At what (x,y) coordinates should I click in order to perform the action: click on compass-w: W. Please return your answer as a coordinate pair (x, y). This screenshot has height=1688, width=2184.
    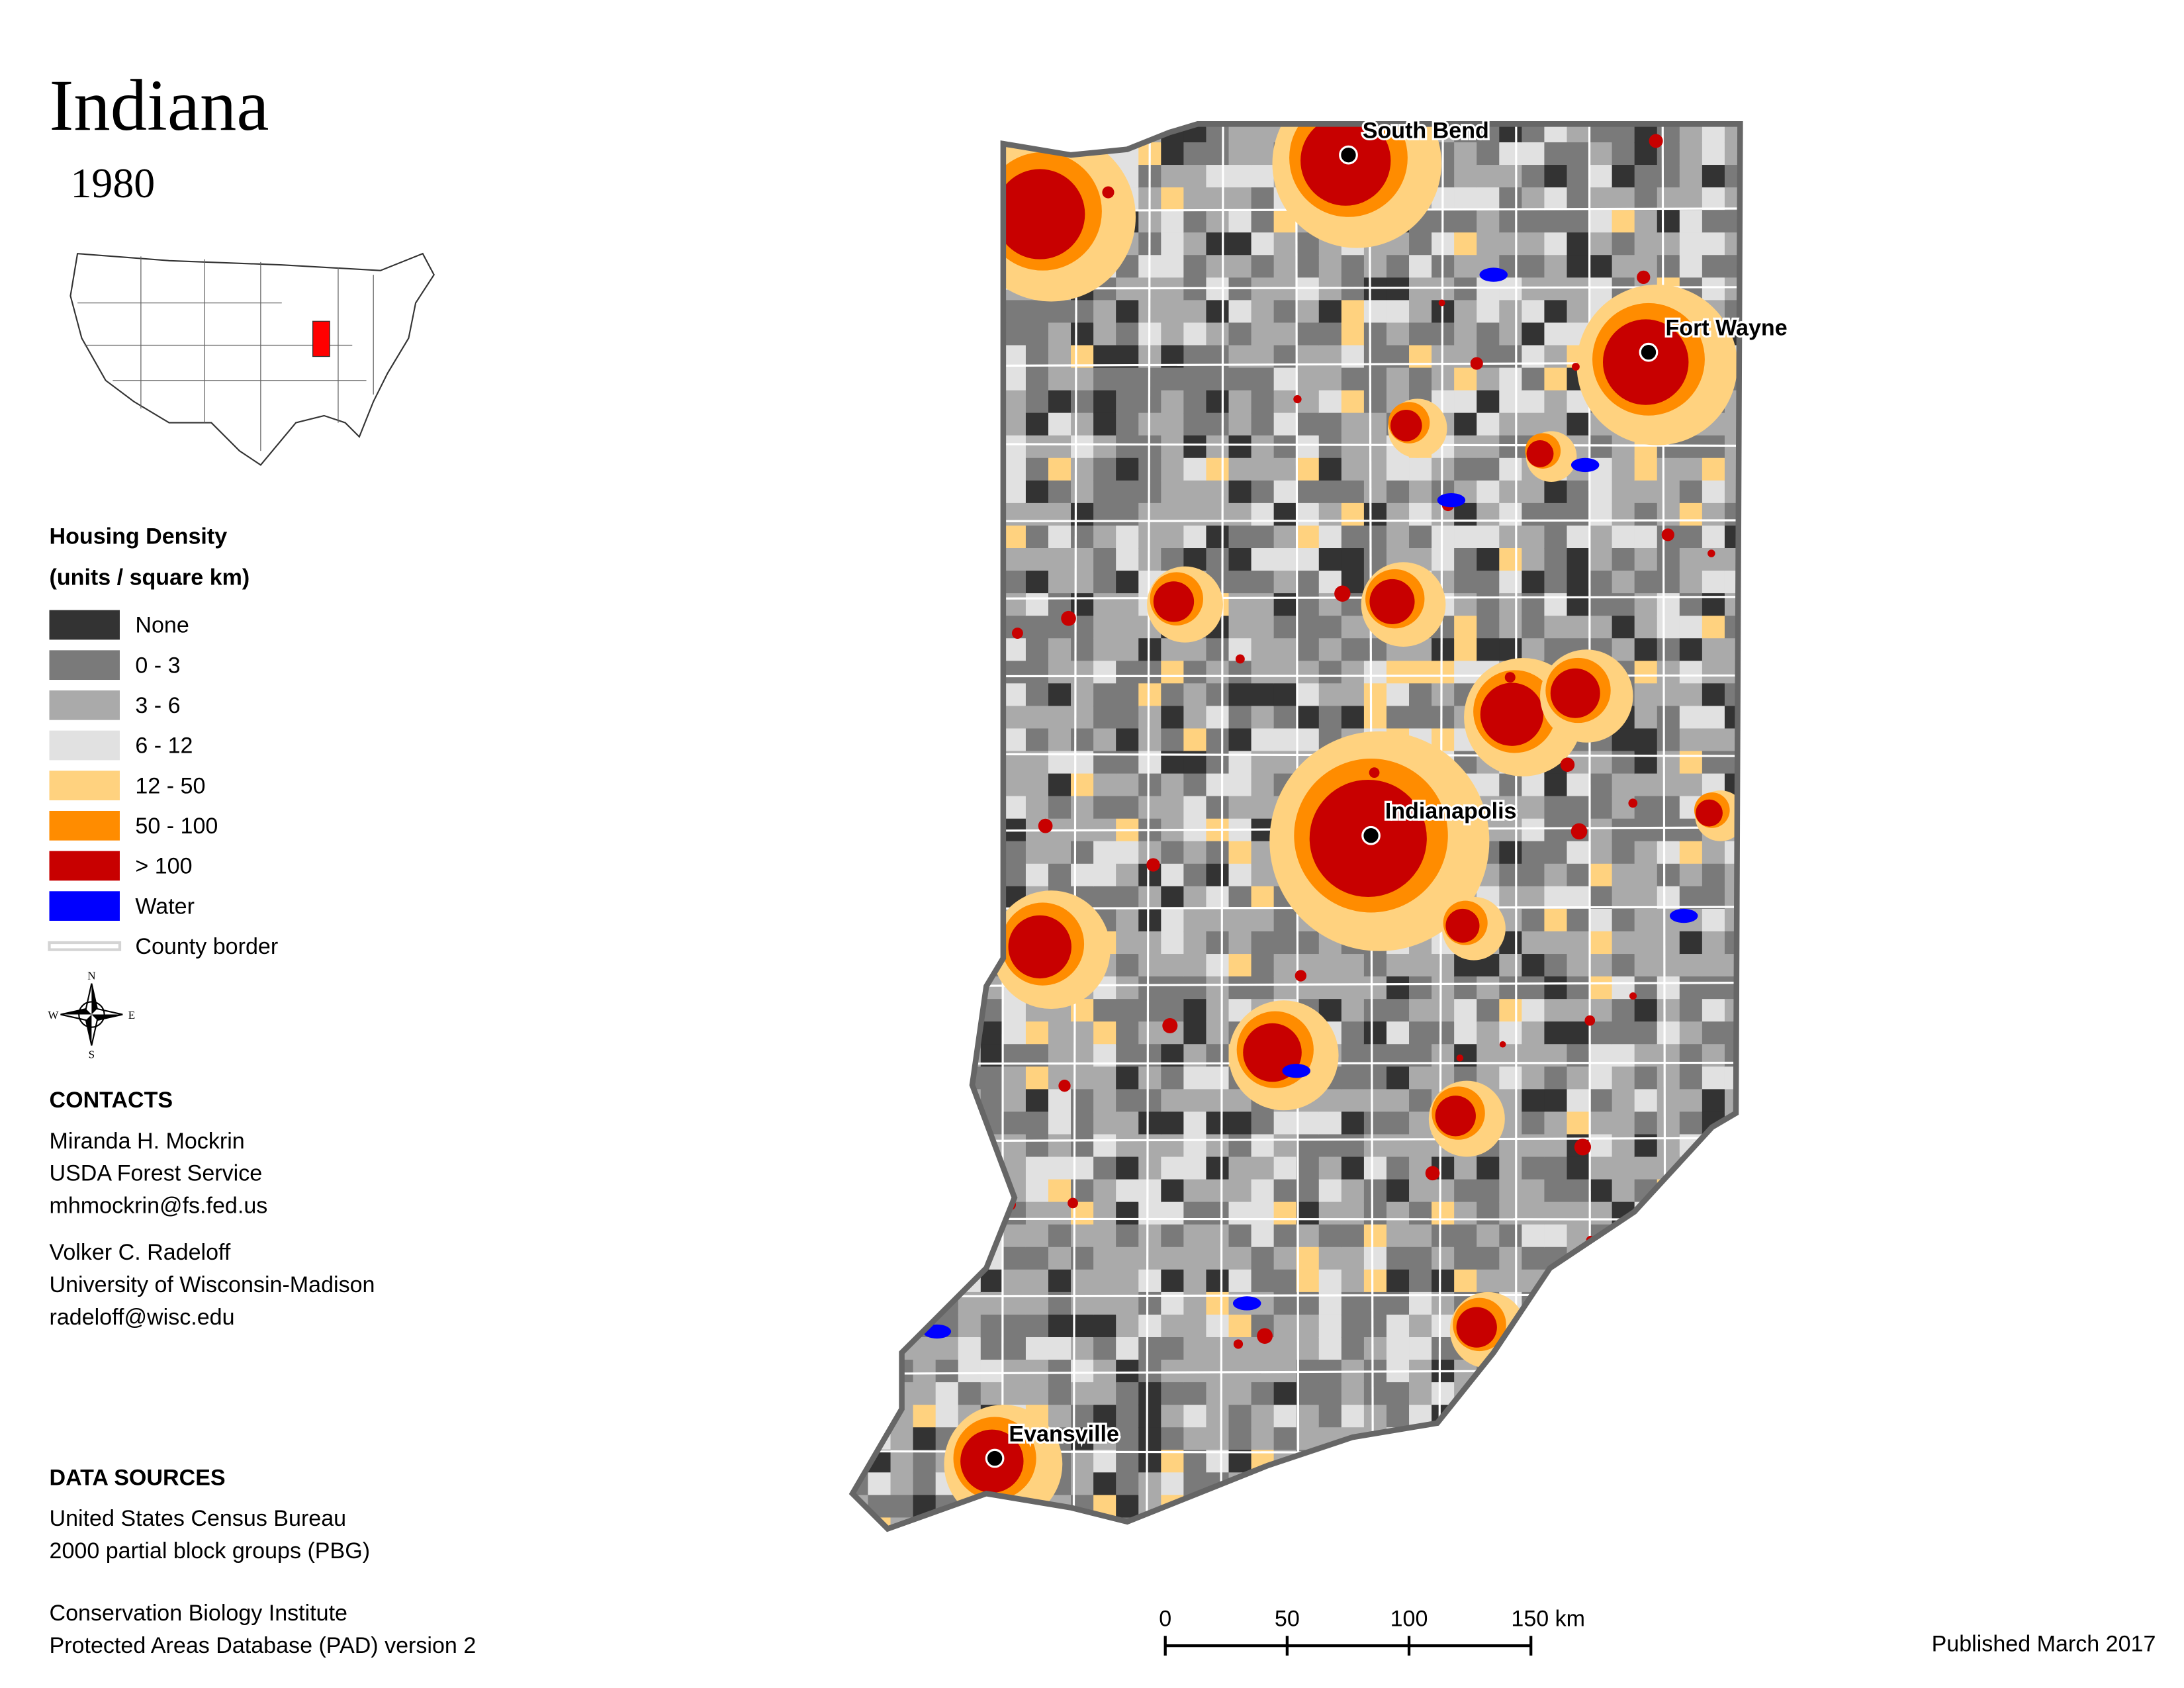
    Looking at the image, I should click on (53, 1015).